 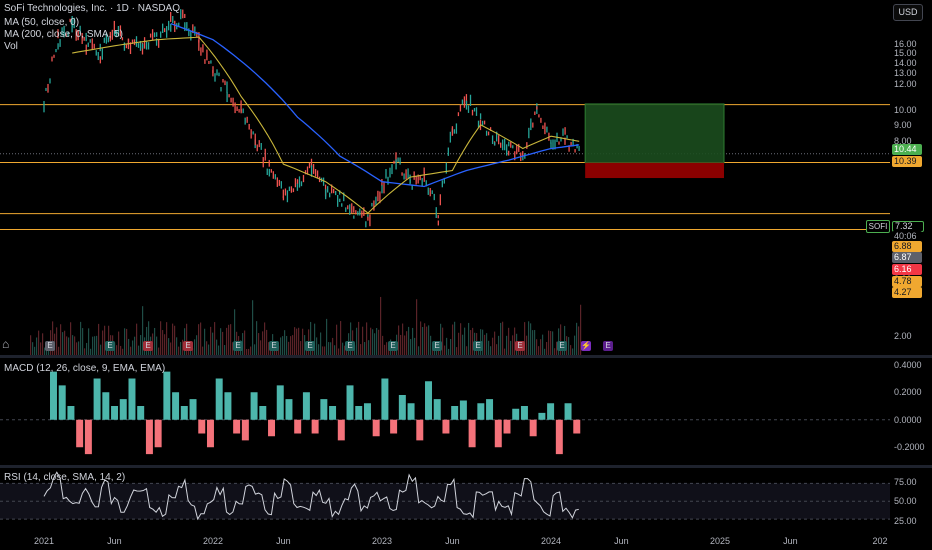 What do you see at coordinates (11, 46) in the screenshot?
I see `volume-legend: Vol` at bounding box center [11, 46].